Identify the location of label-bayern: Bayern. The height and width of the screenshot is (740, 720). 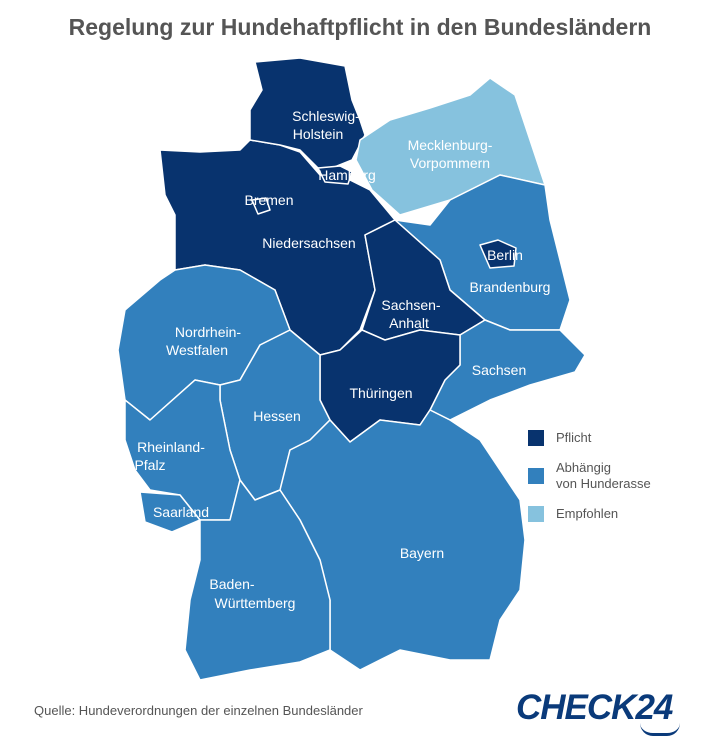
(422, 553).